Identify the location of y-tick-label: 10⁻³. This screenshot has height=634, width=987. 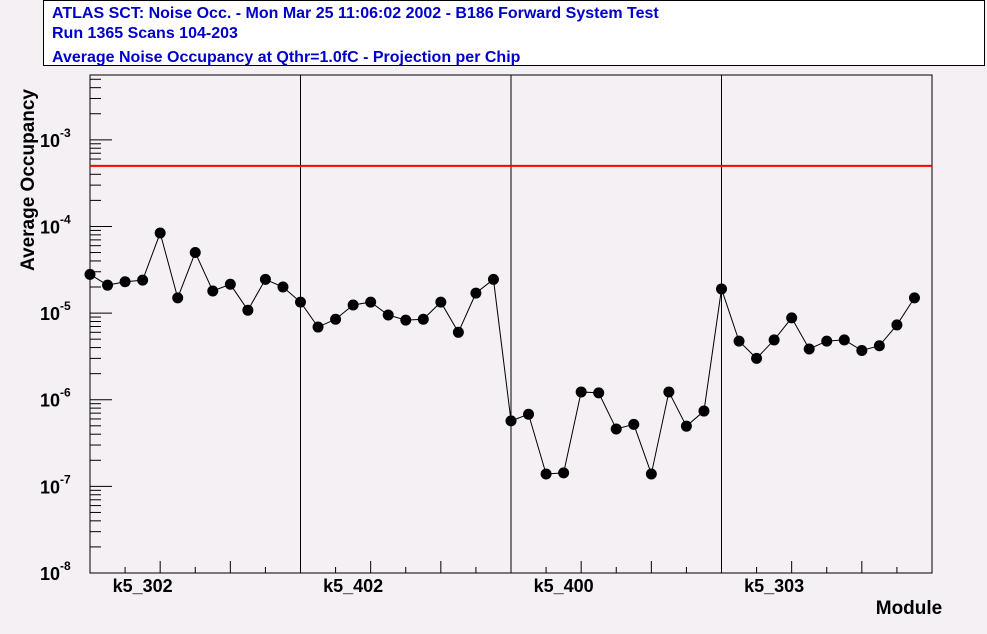
(55, 138).